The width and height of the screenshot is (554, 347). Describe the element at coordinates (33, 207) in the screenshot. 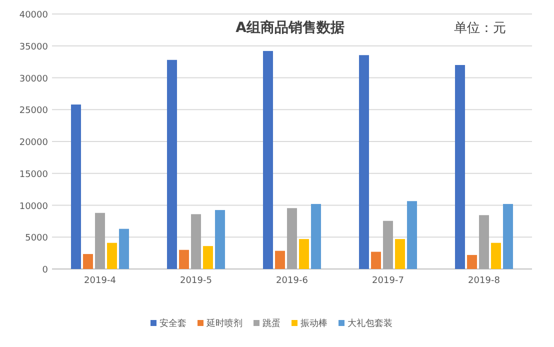

I see `y-tick-label: 10000` at that location.